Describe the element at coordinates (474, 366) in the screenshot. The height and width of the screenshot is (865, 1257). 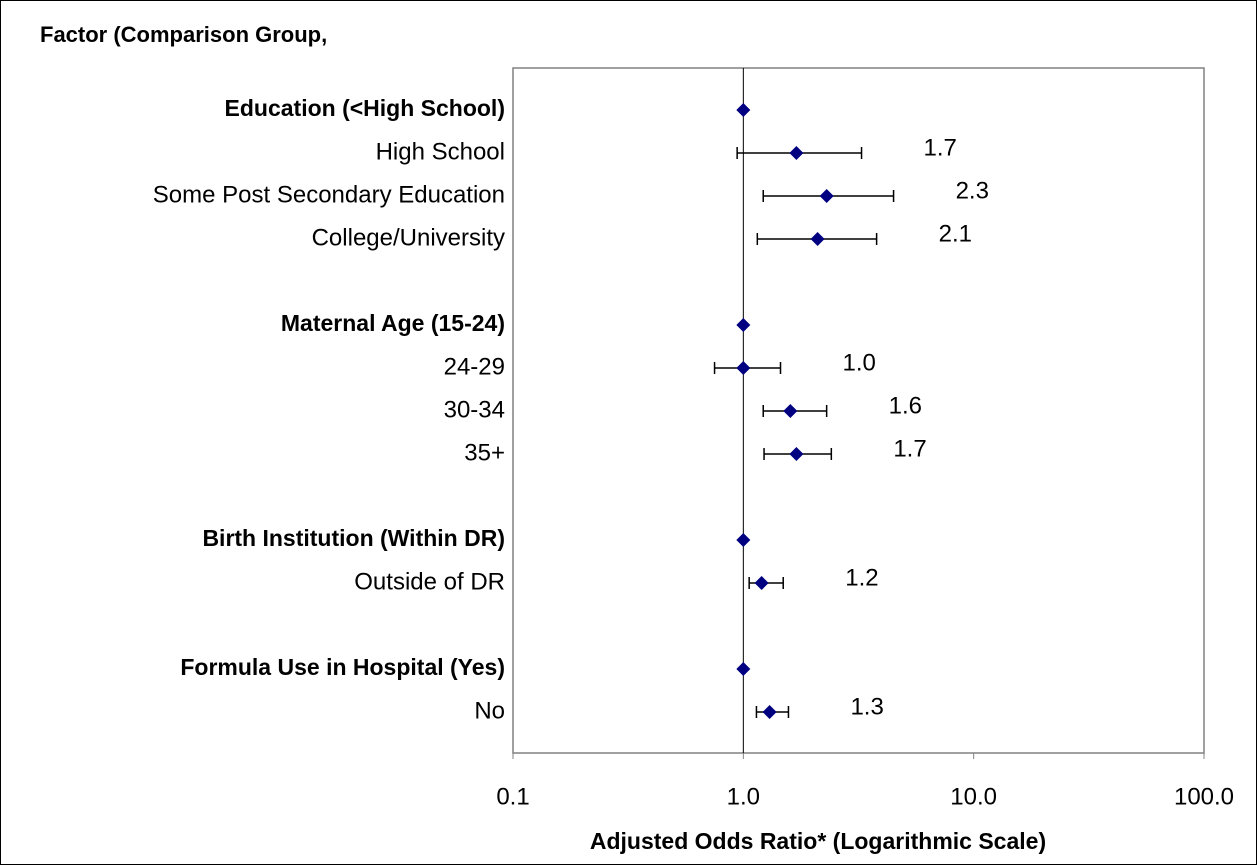
I see `row-label: 24-29` at that location.